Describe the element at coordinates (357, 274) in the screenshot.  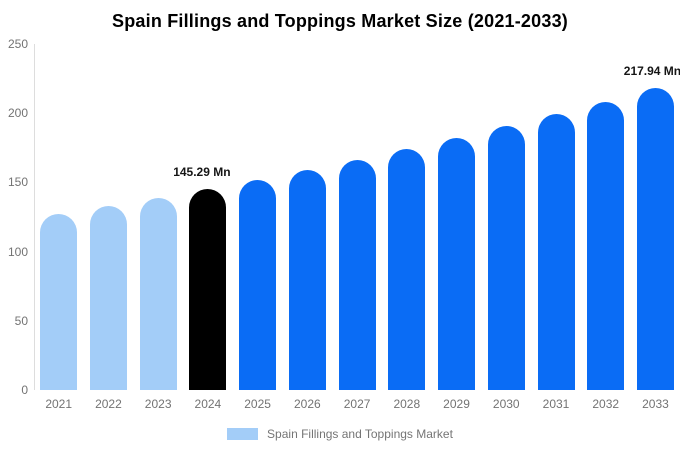
I see `bar-2027` at that location.